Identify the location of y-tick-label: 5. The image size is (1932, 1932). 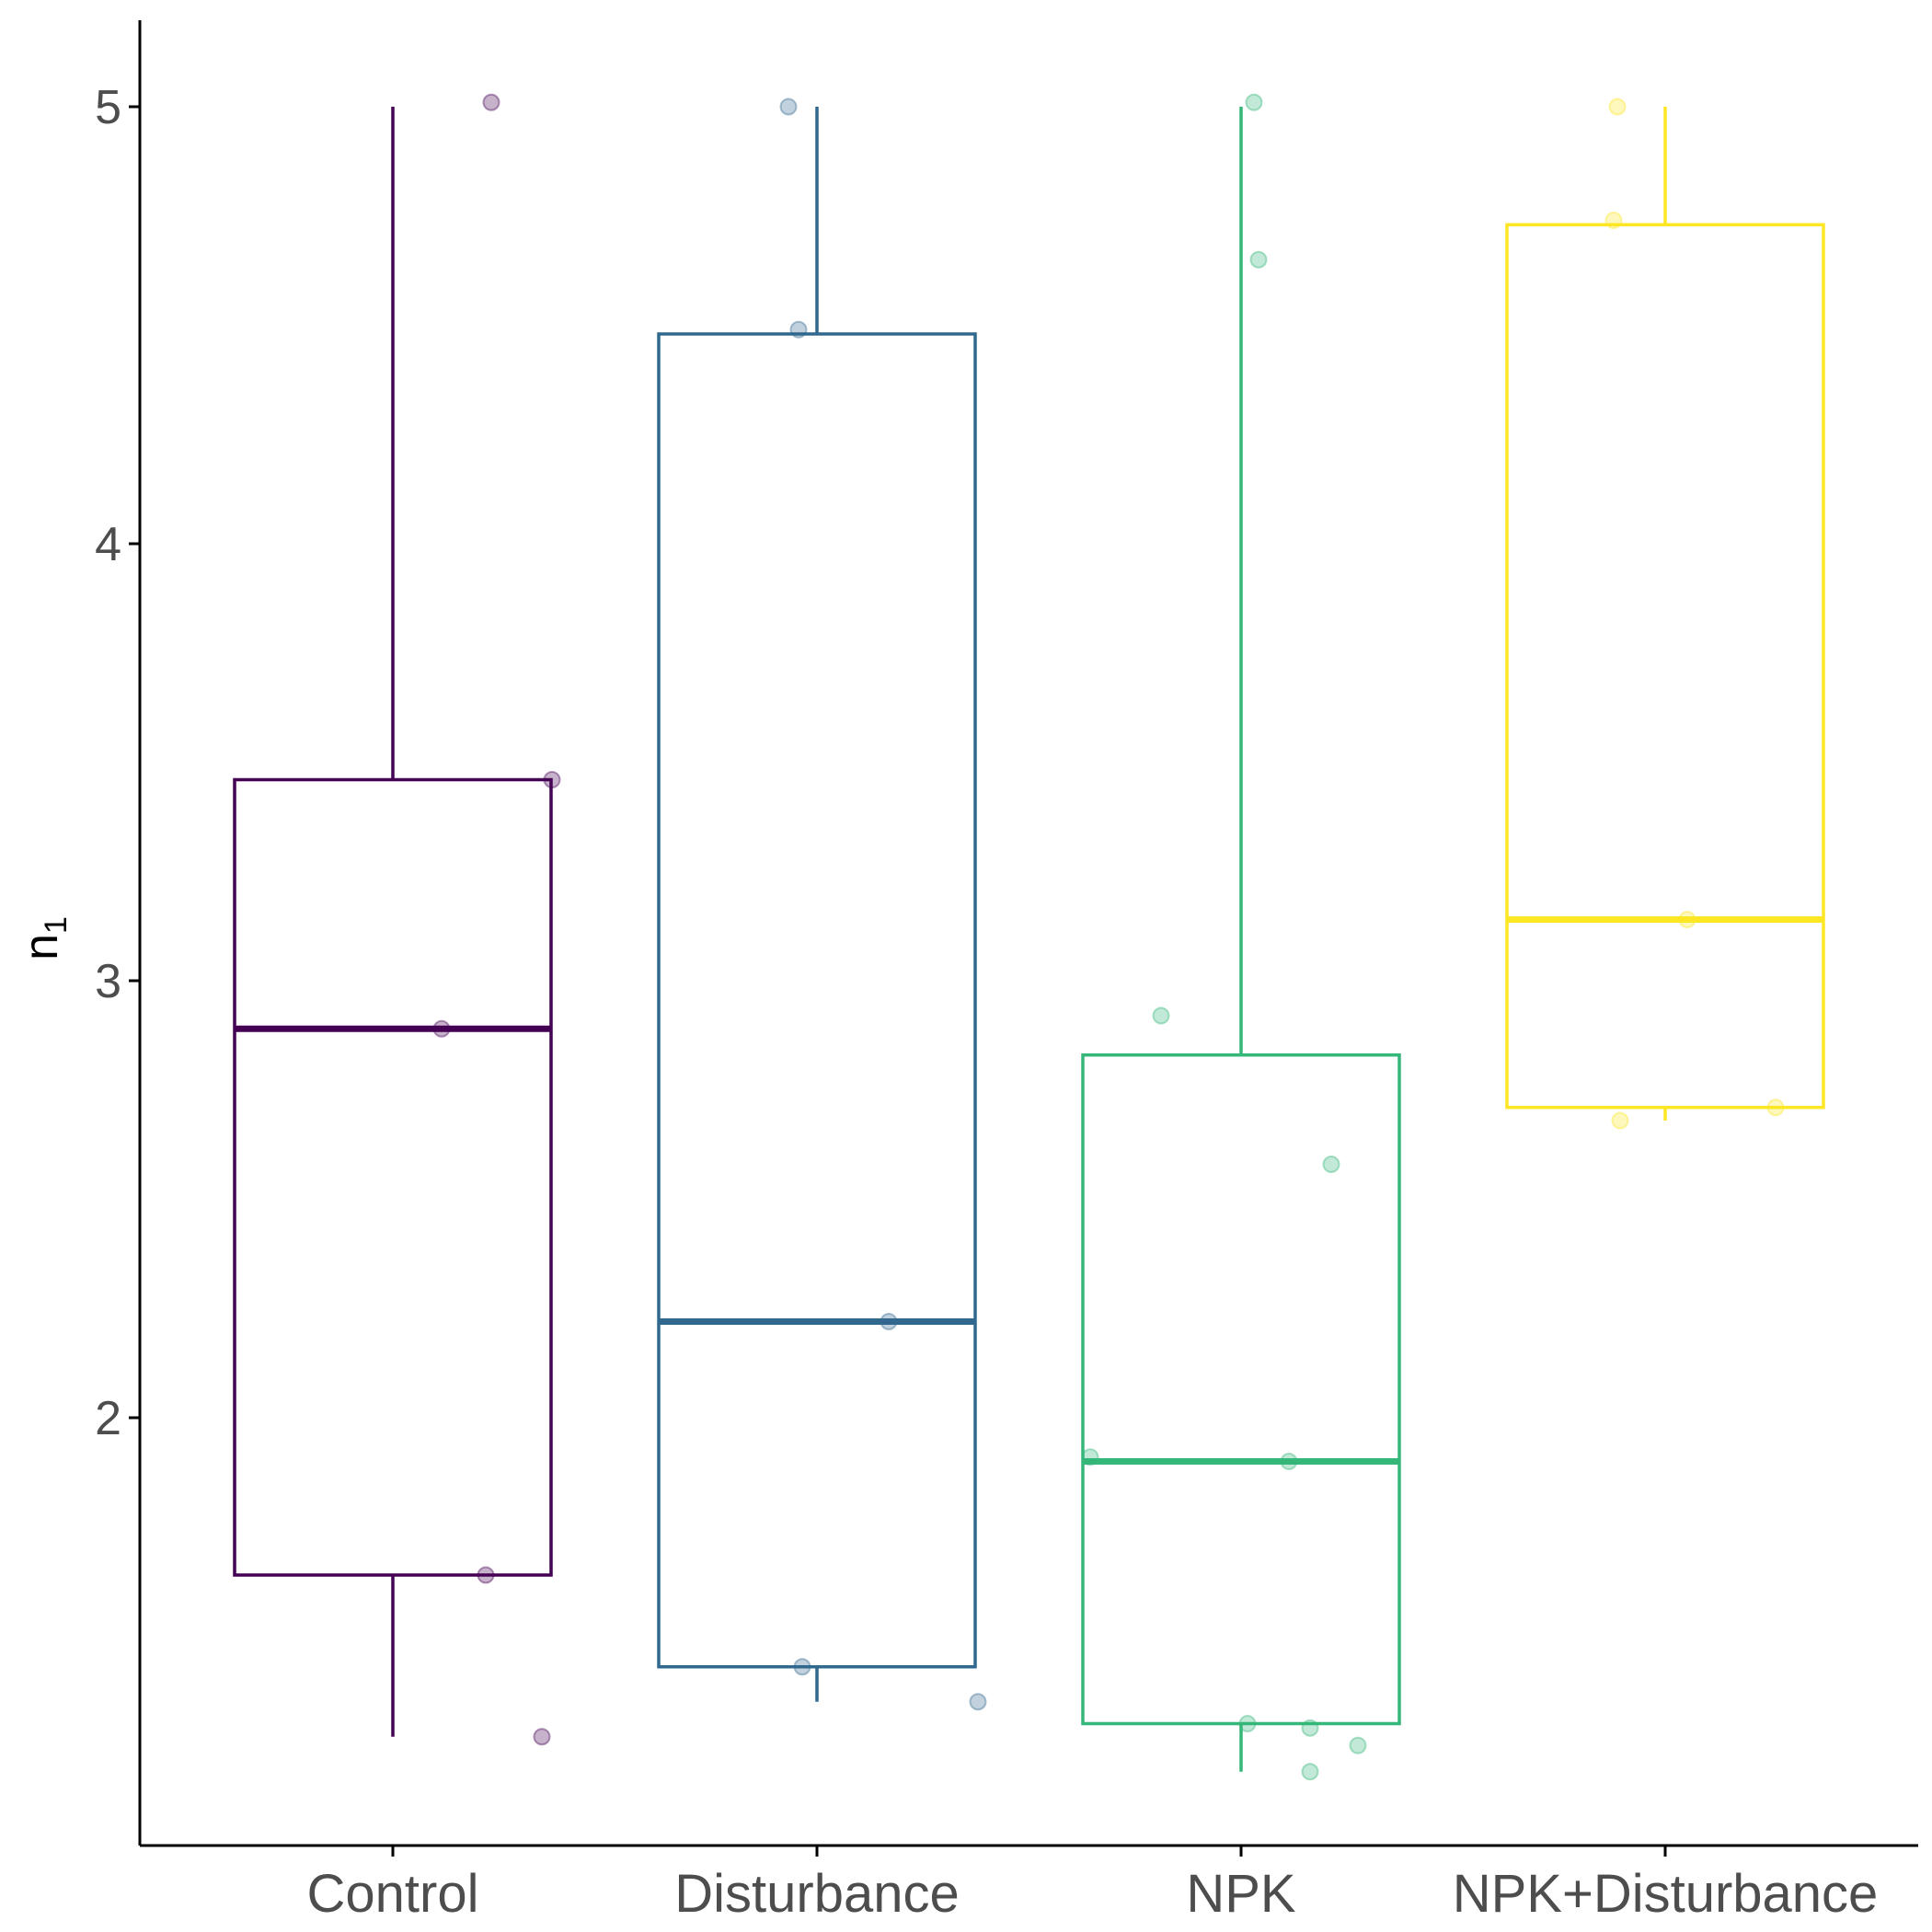
(108, 107).